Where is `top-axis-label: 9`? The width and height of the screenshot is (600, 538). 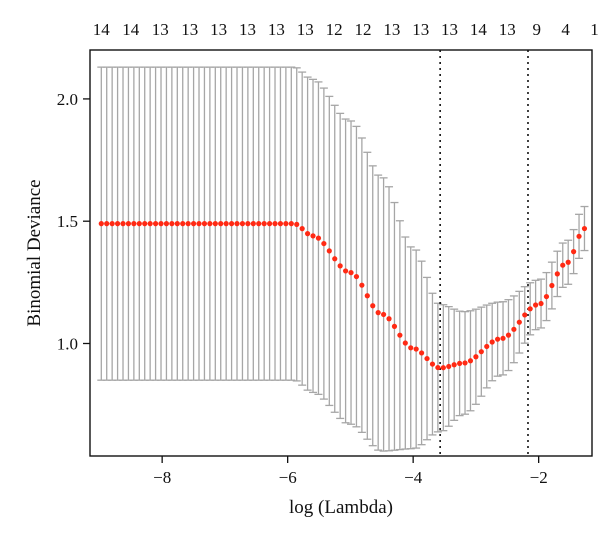
top-axis-label: 9 is located at coordinates (537, 29).